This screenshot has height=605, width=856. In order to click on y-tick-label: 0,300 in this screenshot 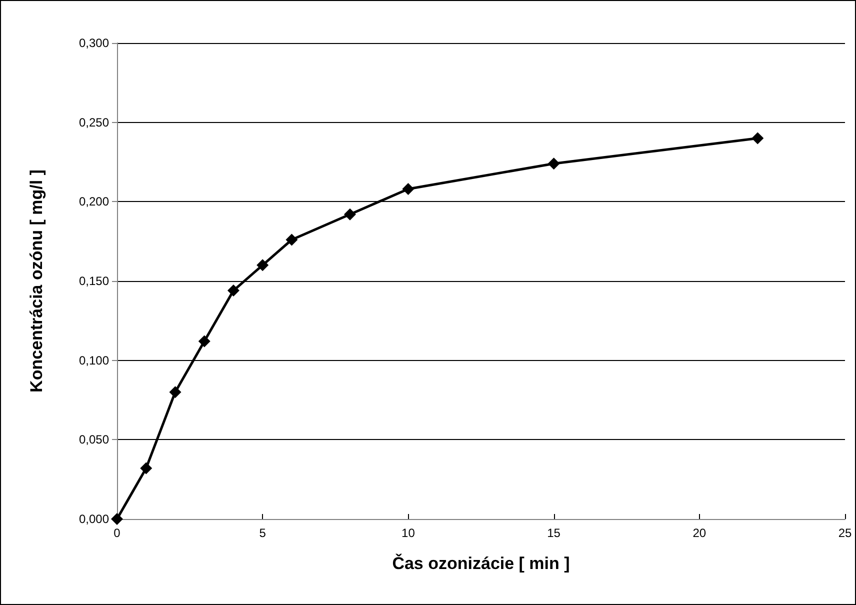, I will do `click(94, 43)`.